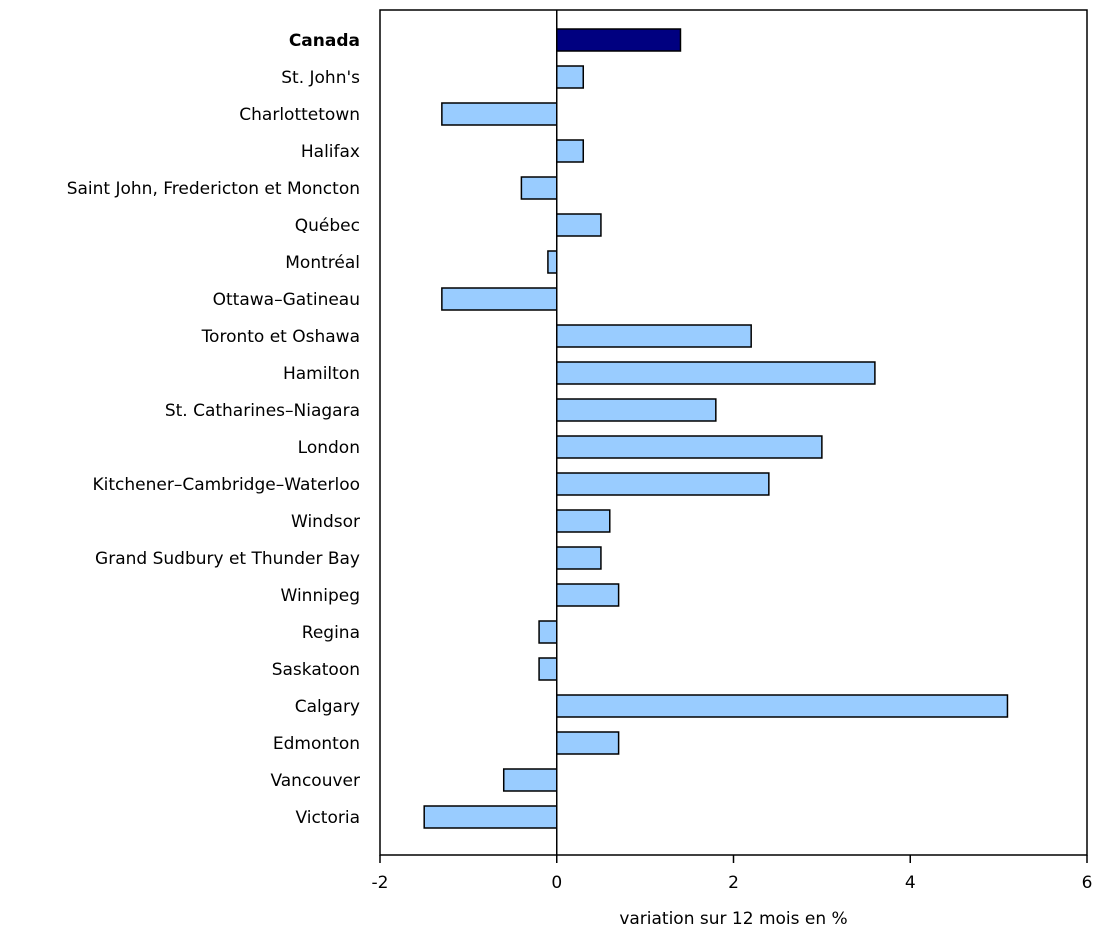 The width and height of the screenshot is (1095, 934). What do you see at coordinates (327, 818) in the screenshot?
I see `category-label-21: Victoria` at bounding box center [327, 818].